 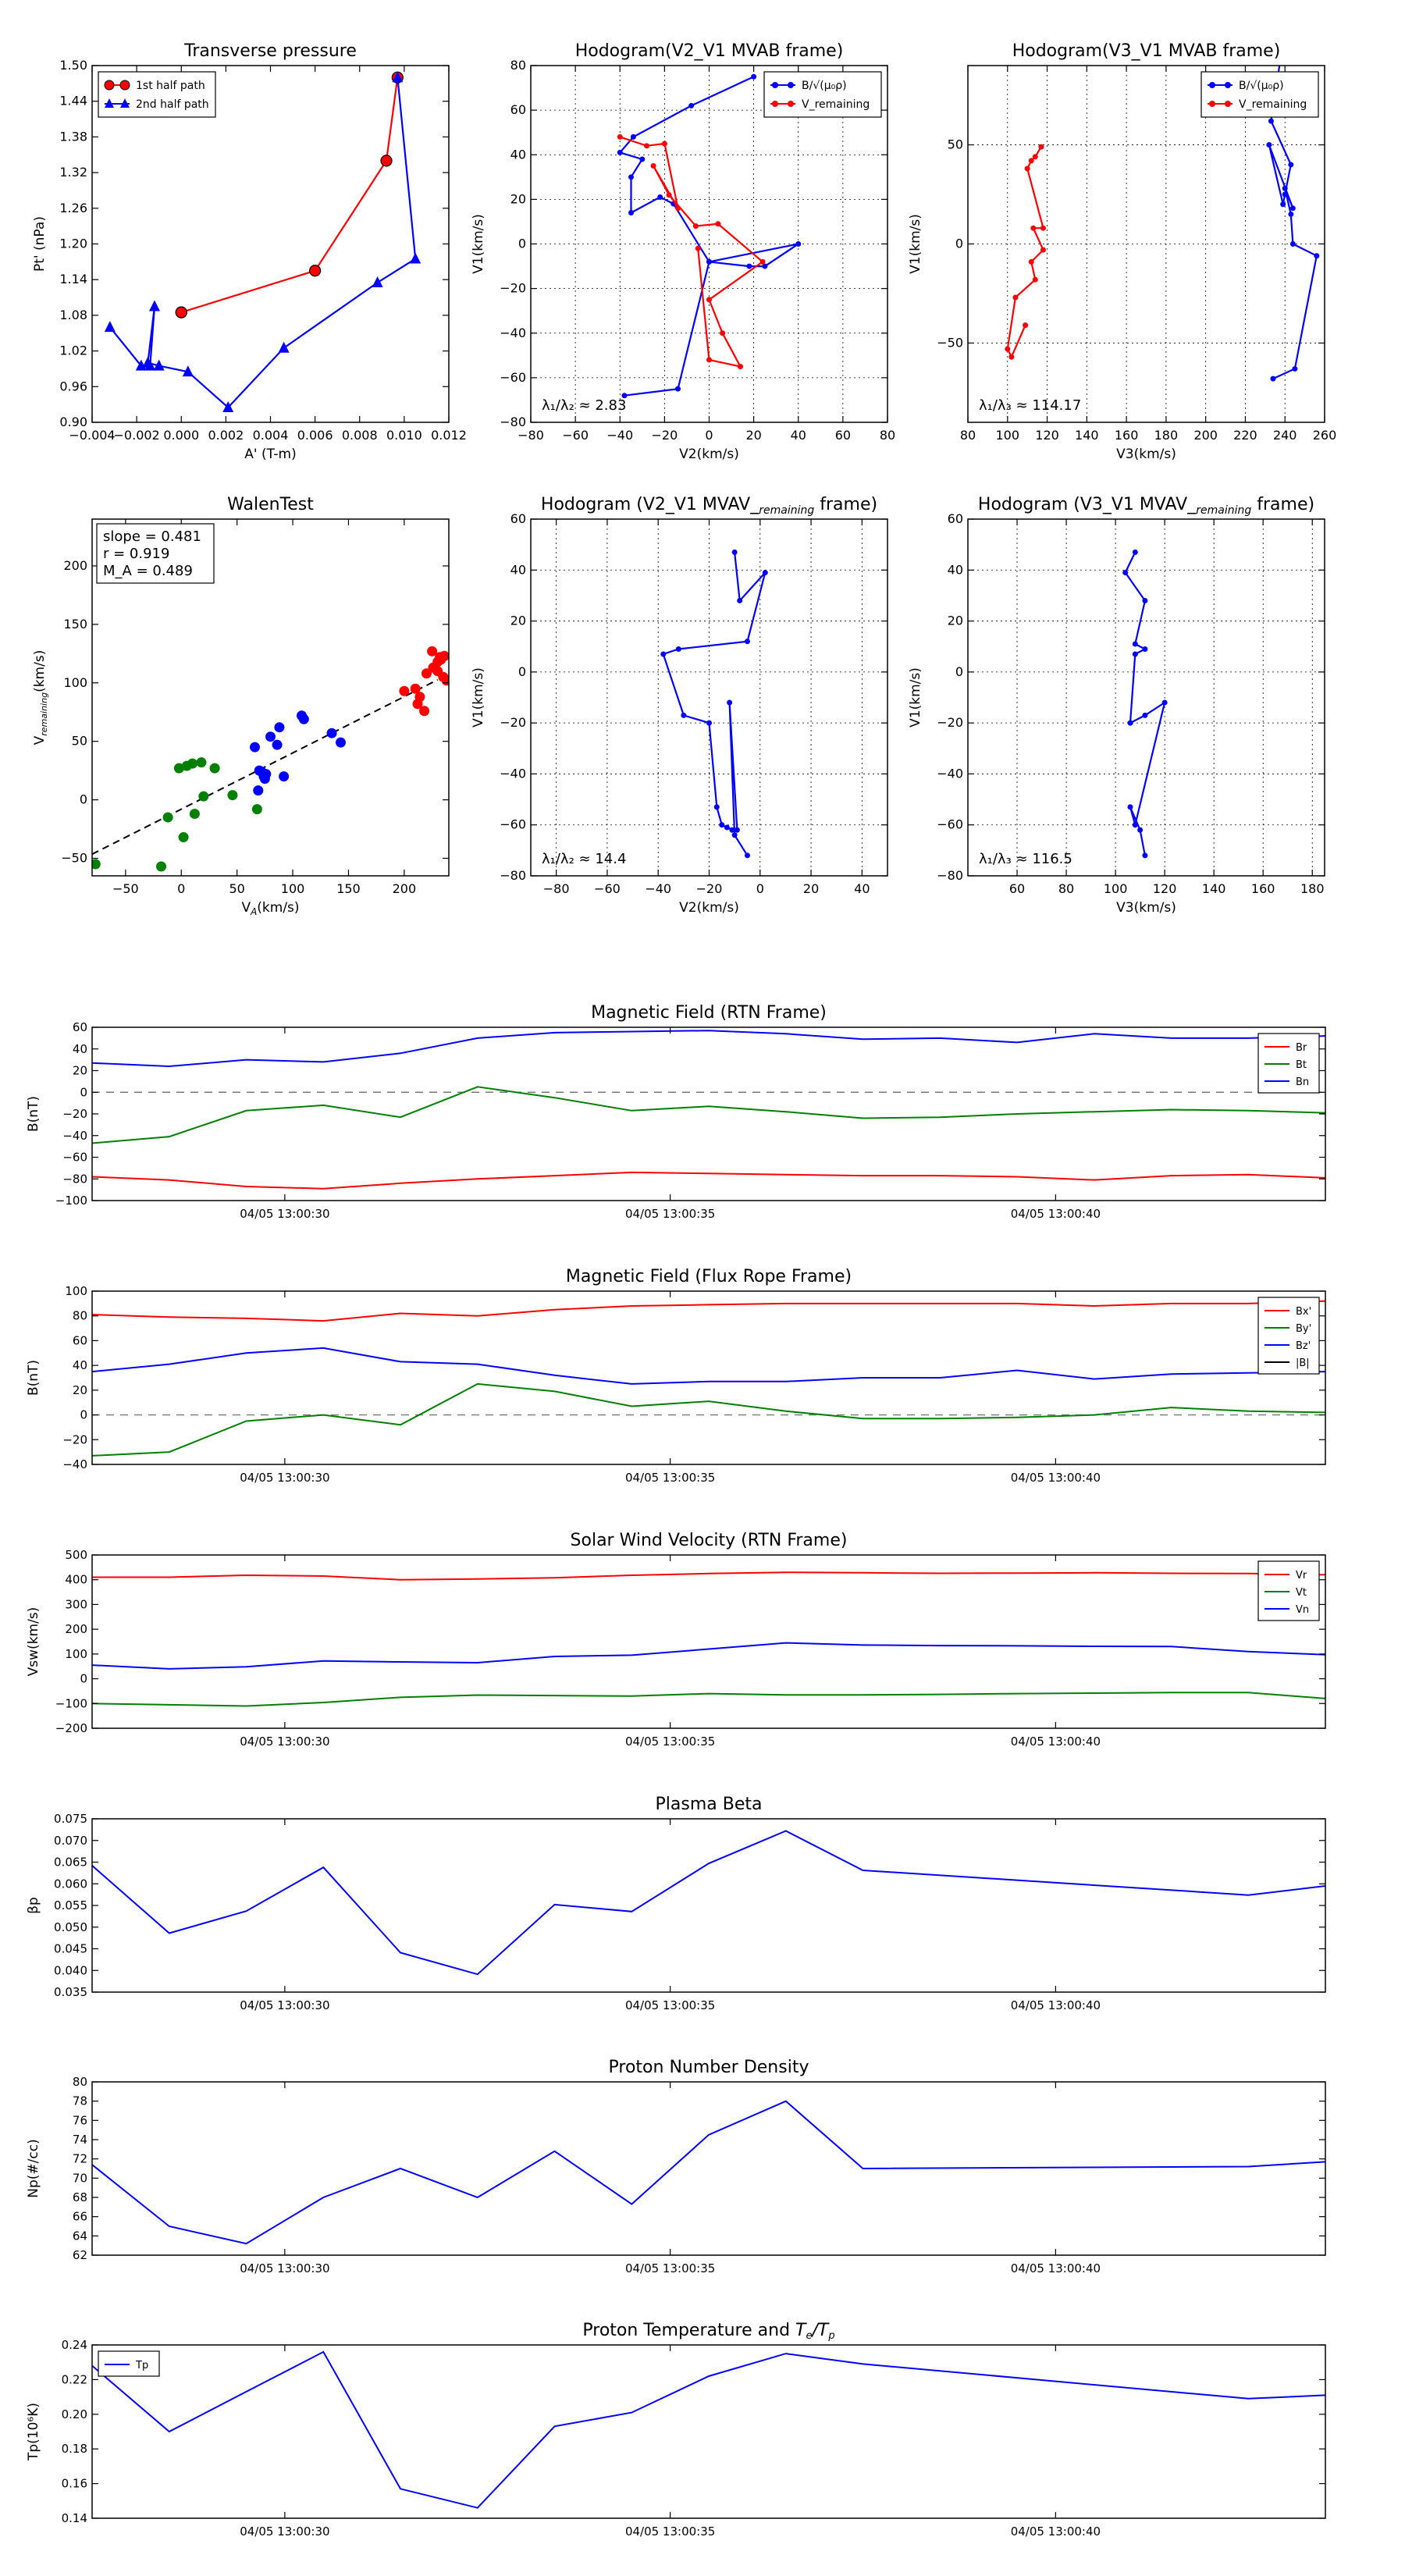 What do you see at coordinates (1214, 888) in the screenshot?
I see `hodogram-v3v1-mvav-xtick-label: 140` at bounding box center [1214, 888].